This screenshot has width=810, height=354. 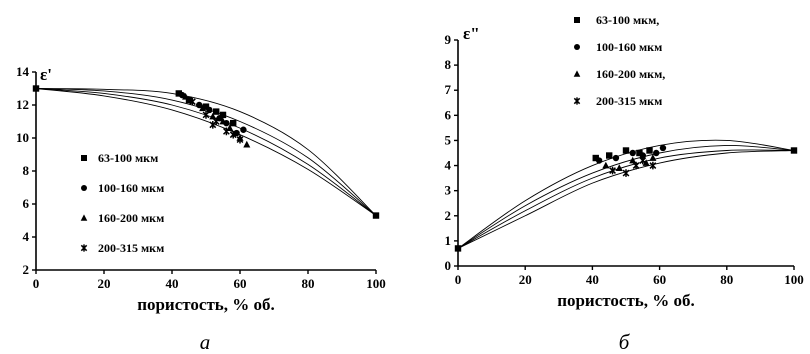 What do you see at coordinates (22, 104) in the screenshot?
I see `y-tick-label: 12` at bounding box center [22, 104].